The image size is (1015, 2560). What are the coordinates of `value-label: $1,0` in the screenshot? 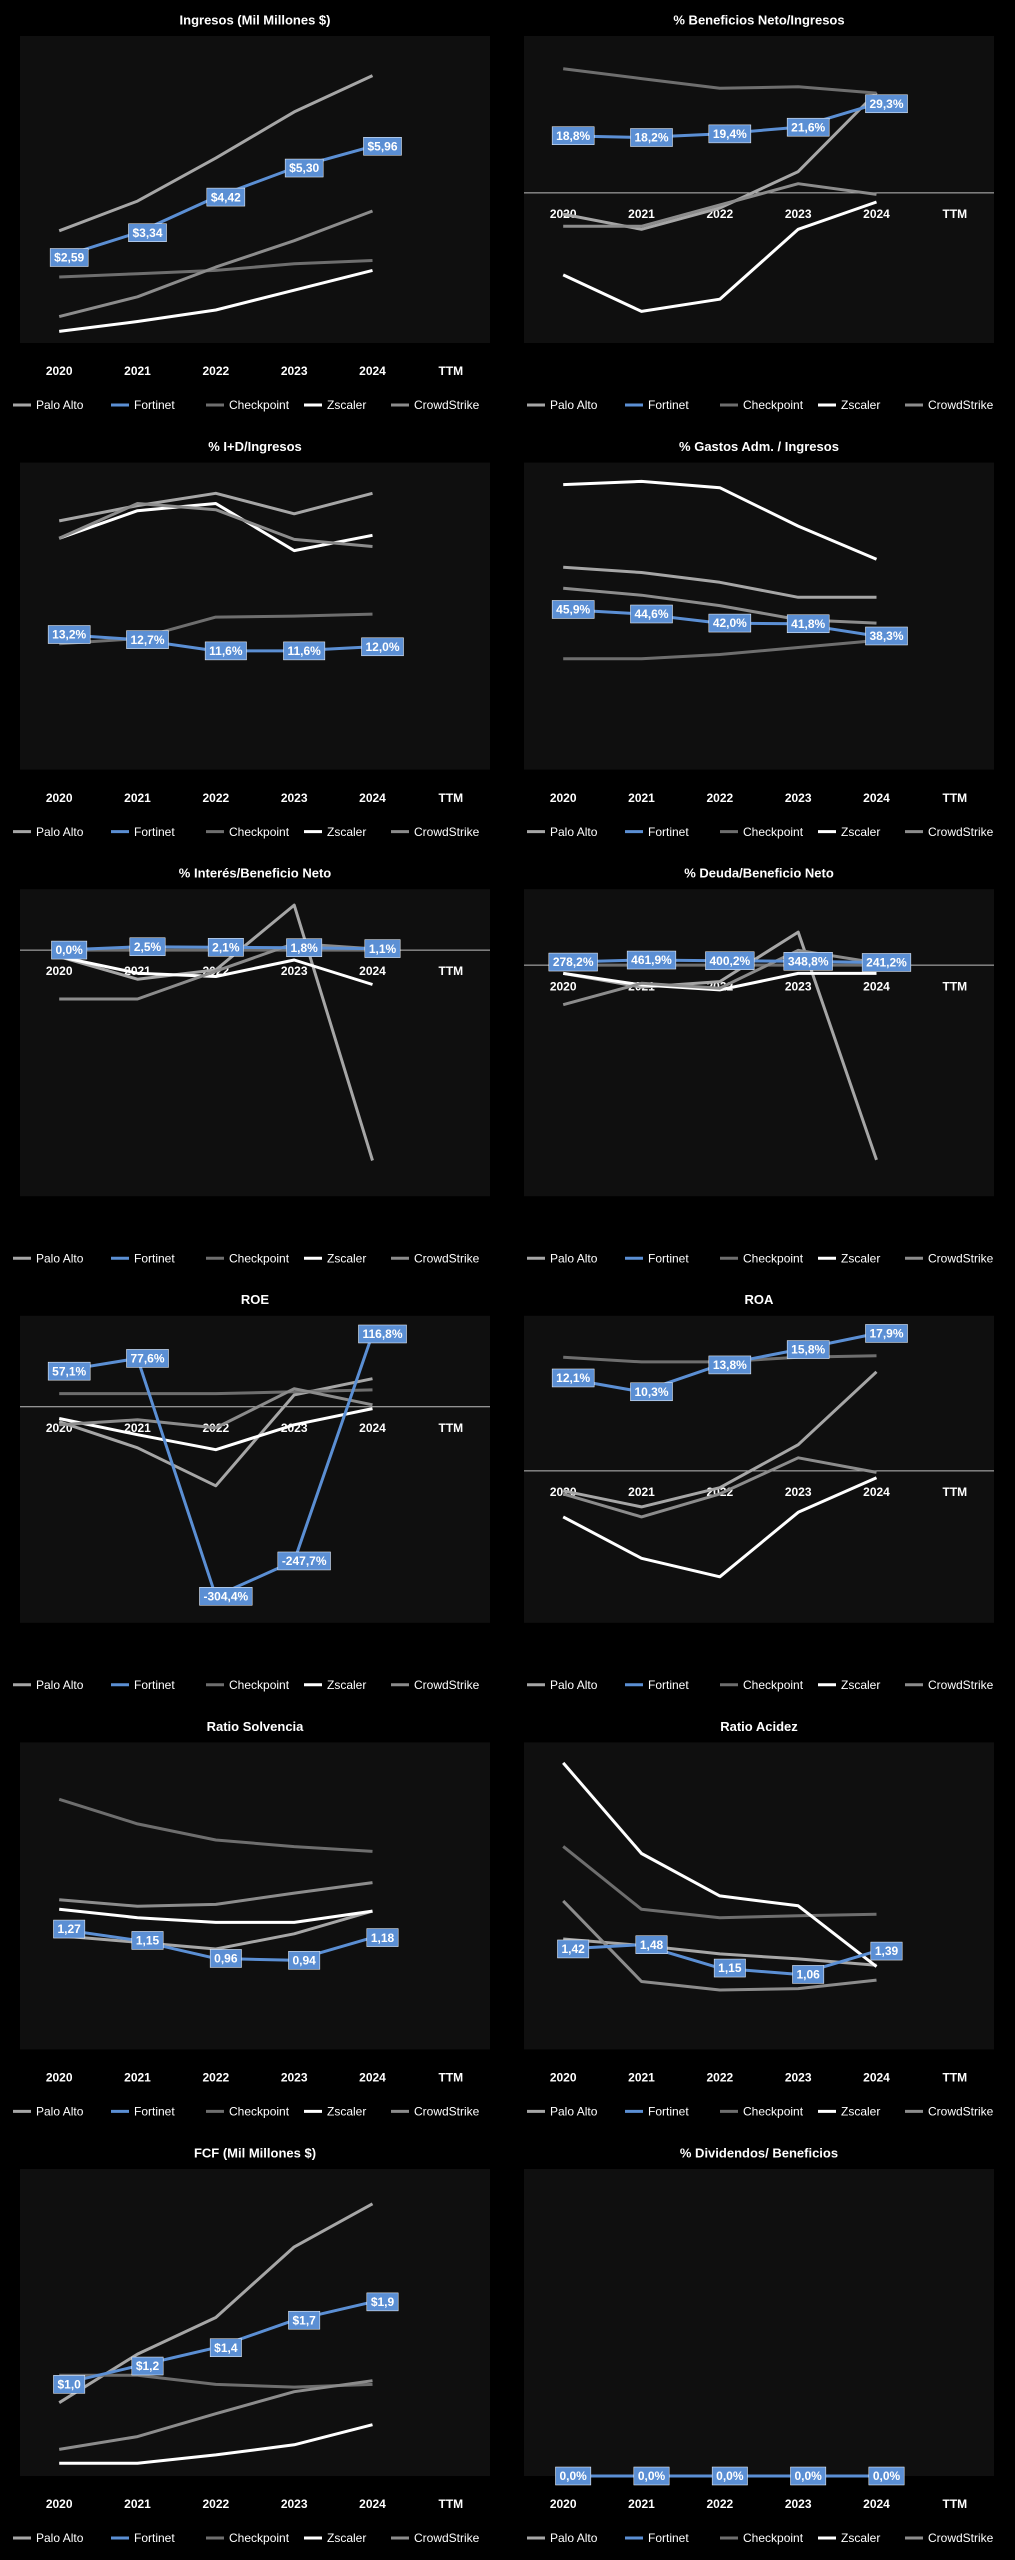 It's located at (69, 2385).